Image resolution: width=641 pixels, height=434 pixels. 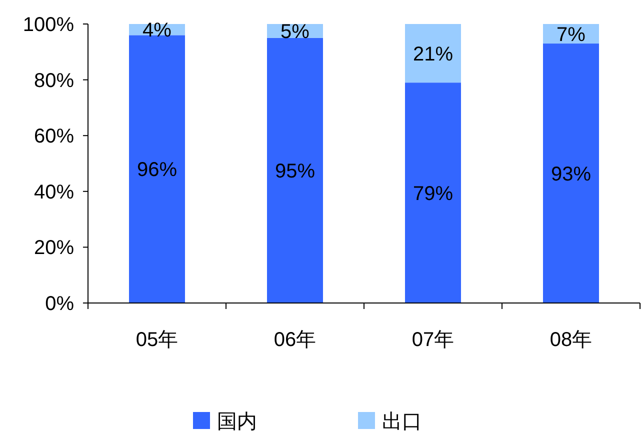 I want to click on data-label: 21%, so click(x=433, y=54).